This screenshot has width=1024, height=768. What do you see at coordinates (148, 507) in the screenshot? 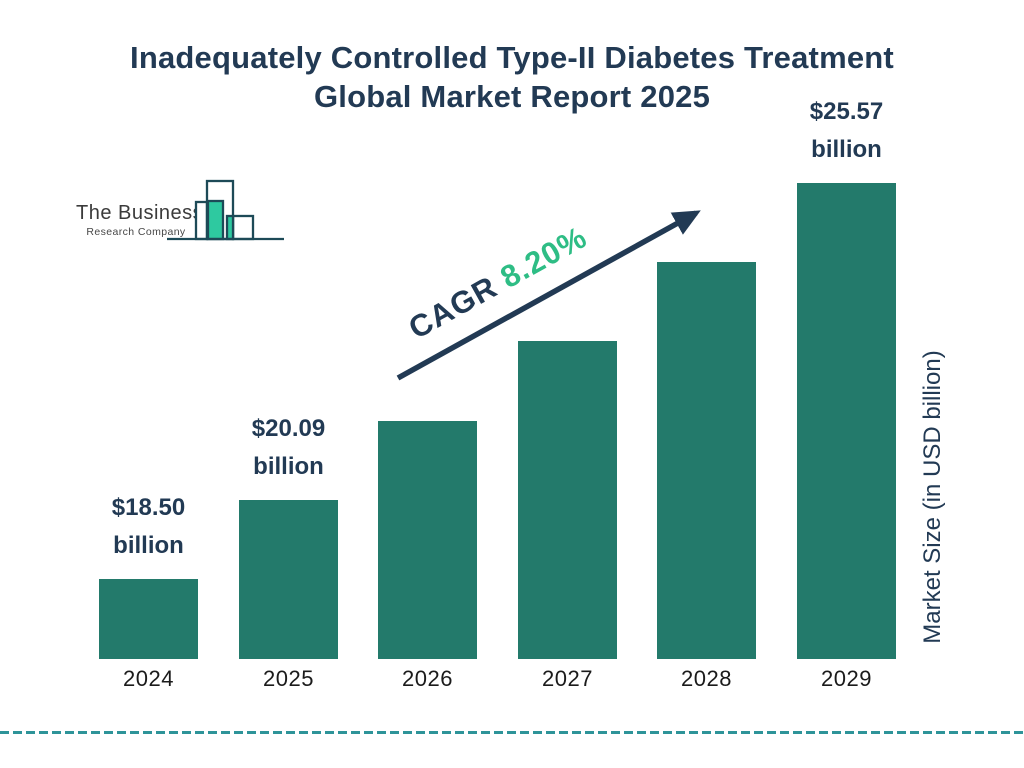
I see `value-label-line: $18.50` at bounding box center [148, 507].